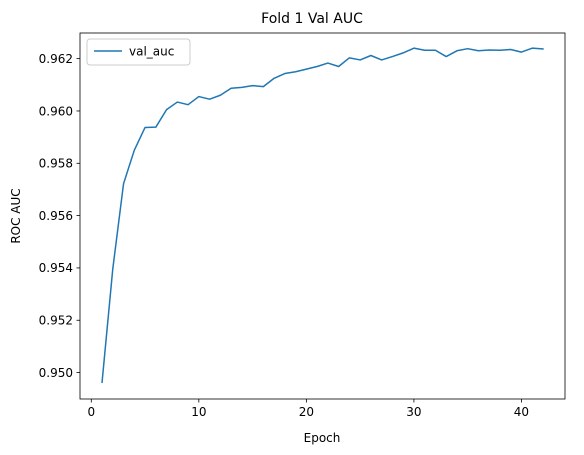 This screenshot has height=455, width=584. I want to click on y-tick-label: 0.958, so click(56, 164).